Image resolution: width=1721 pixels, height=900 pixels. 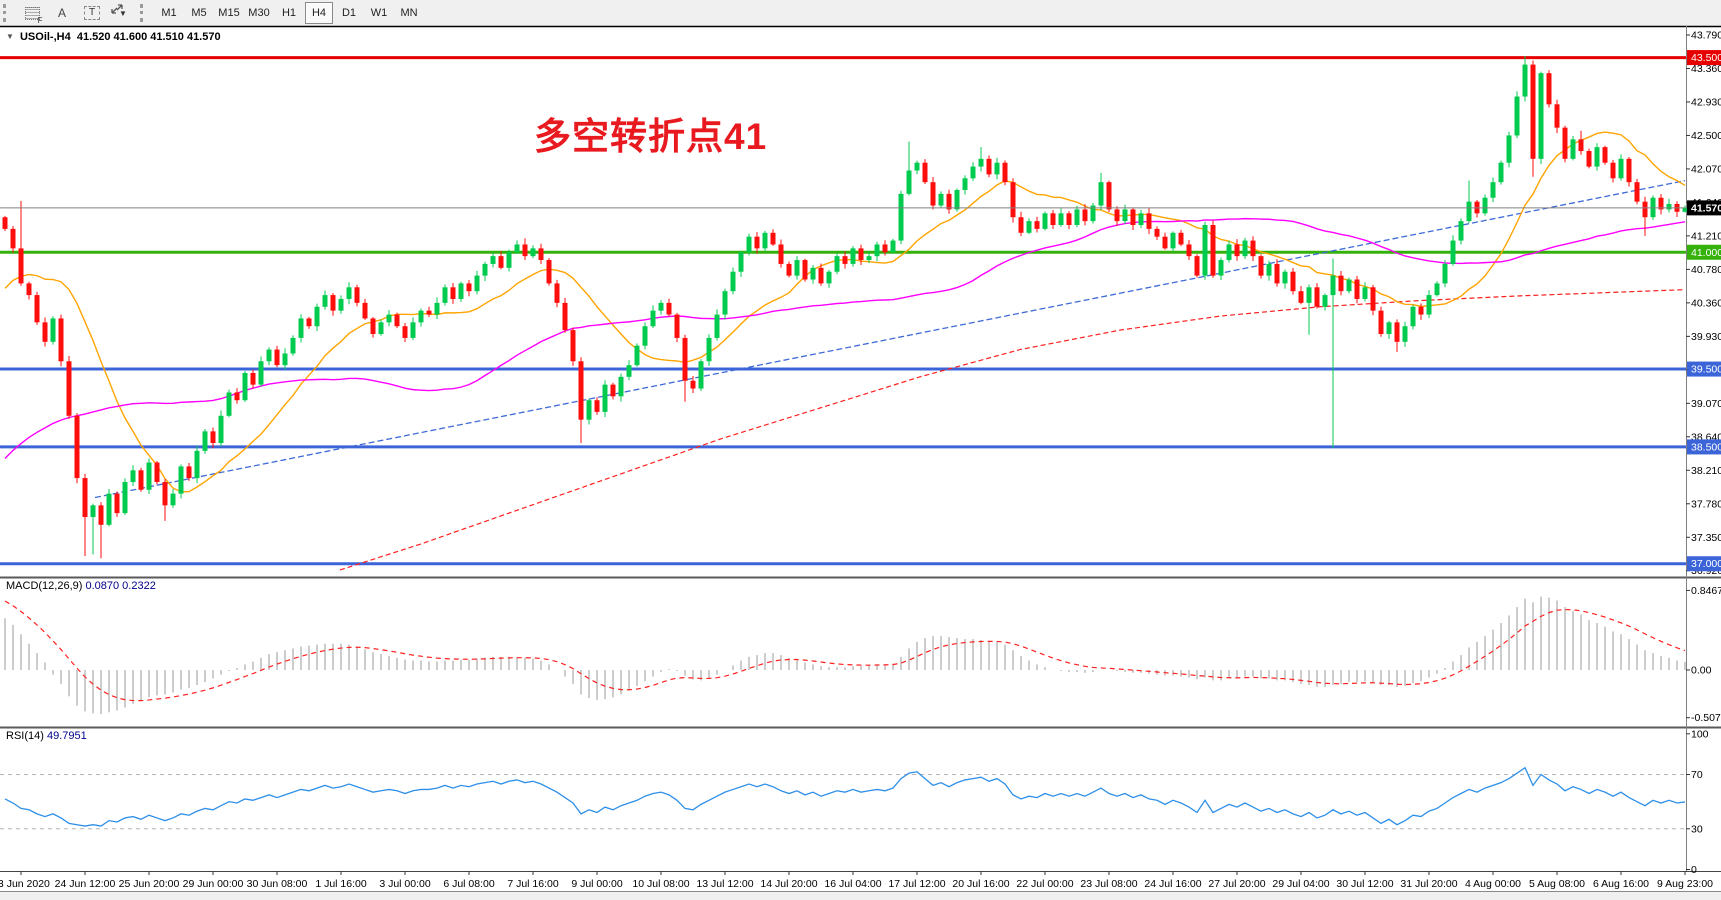 I want to click on timeframe-button-mn: MN, so click(x=409, y=13).